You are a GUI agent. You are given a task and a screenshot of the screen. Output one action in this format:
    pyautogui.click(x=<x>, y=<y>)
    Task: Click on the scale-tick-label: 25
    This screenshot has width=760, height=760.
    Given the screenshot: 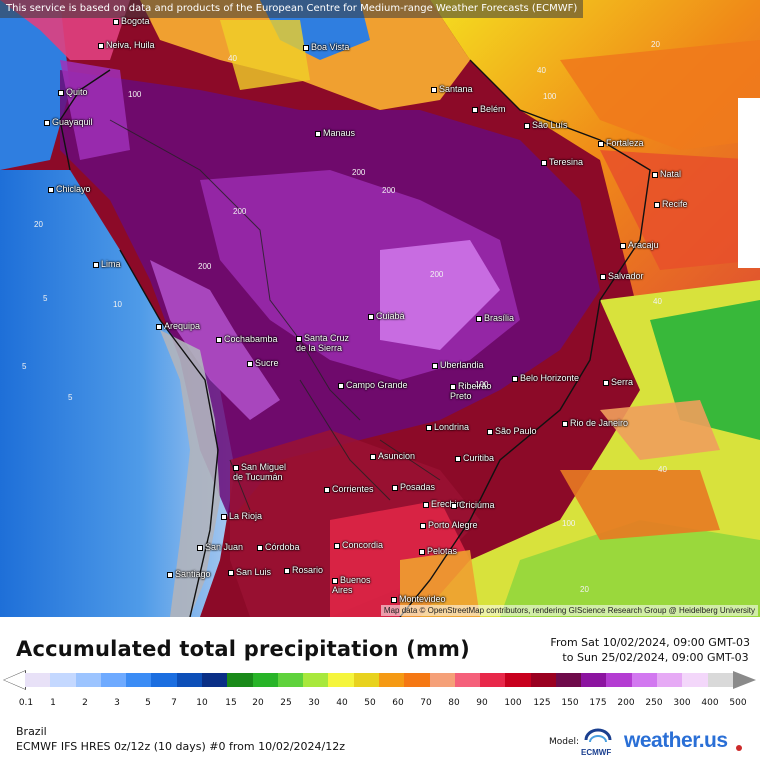 What is the action you would take?
    pyautogui.click(x=286, y=703)
    